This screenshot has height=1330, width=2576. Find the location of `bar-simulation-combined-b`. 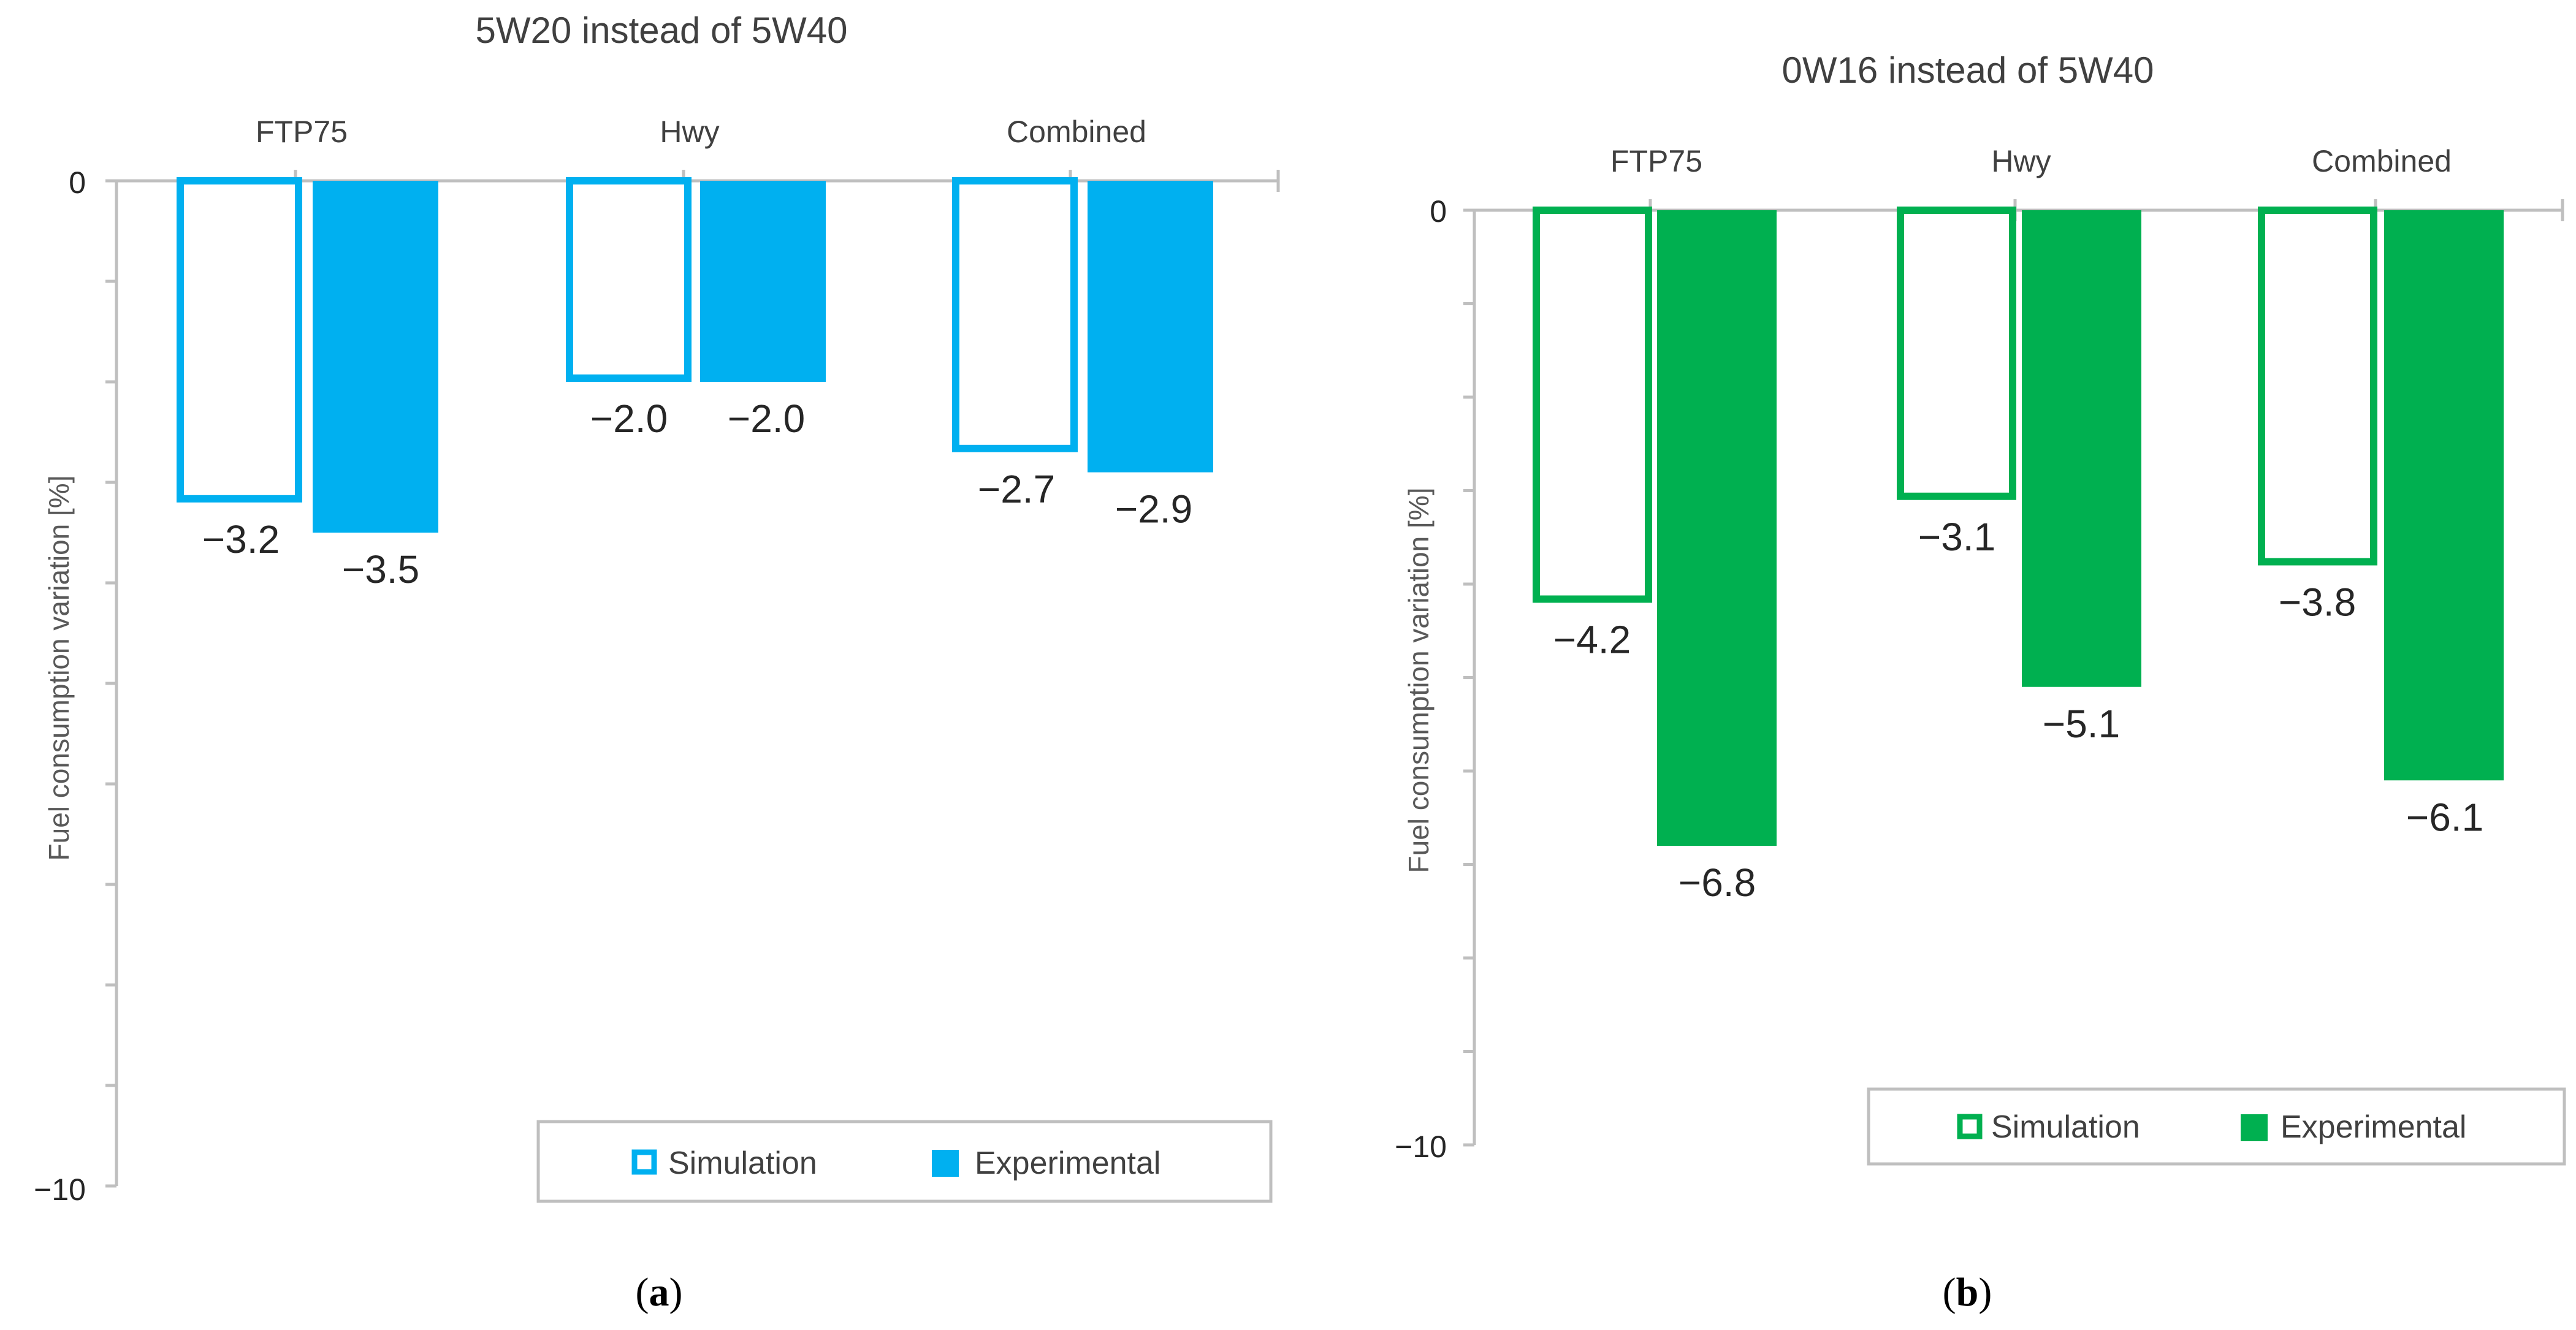

bar-simulation-combined-b is located at coordinates (2317, 386).